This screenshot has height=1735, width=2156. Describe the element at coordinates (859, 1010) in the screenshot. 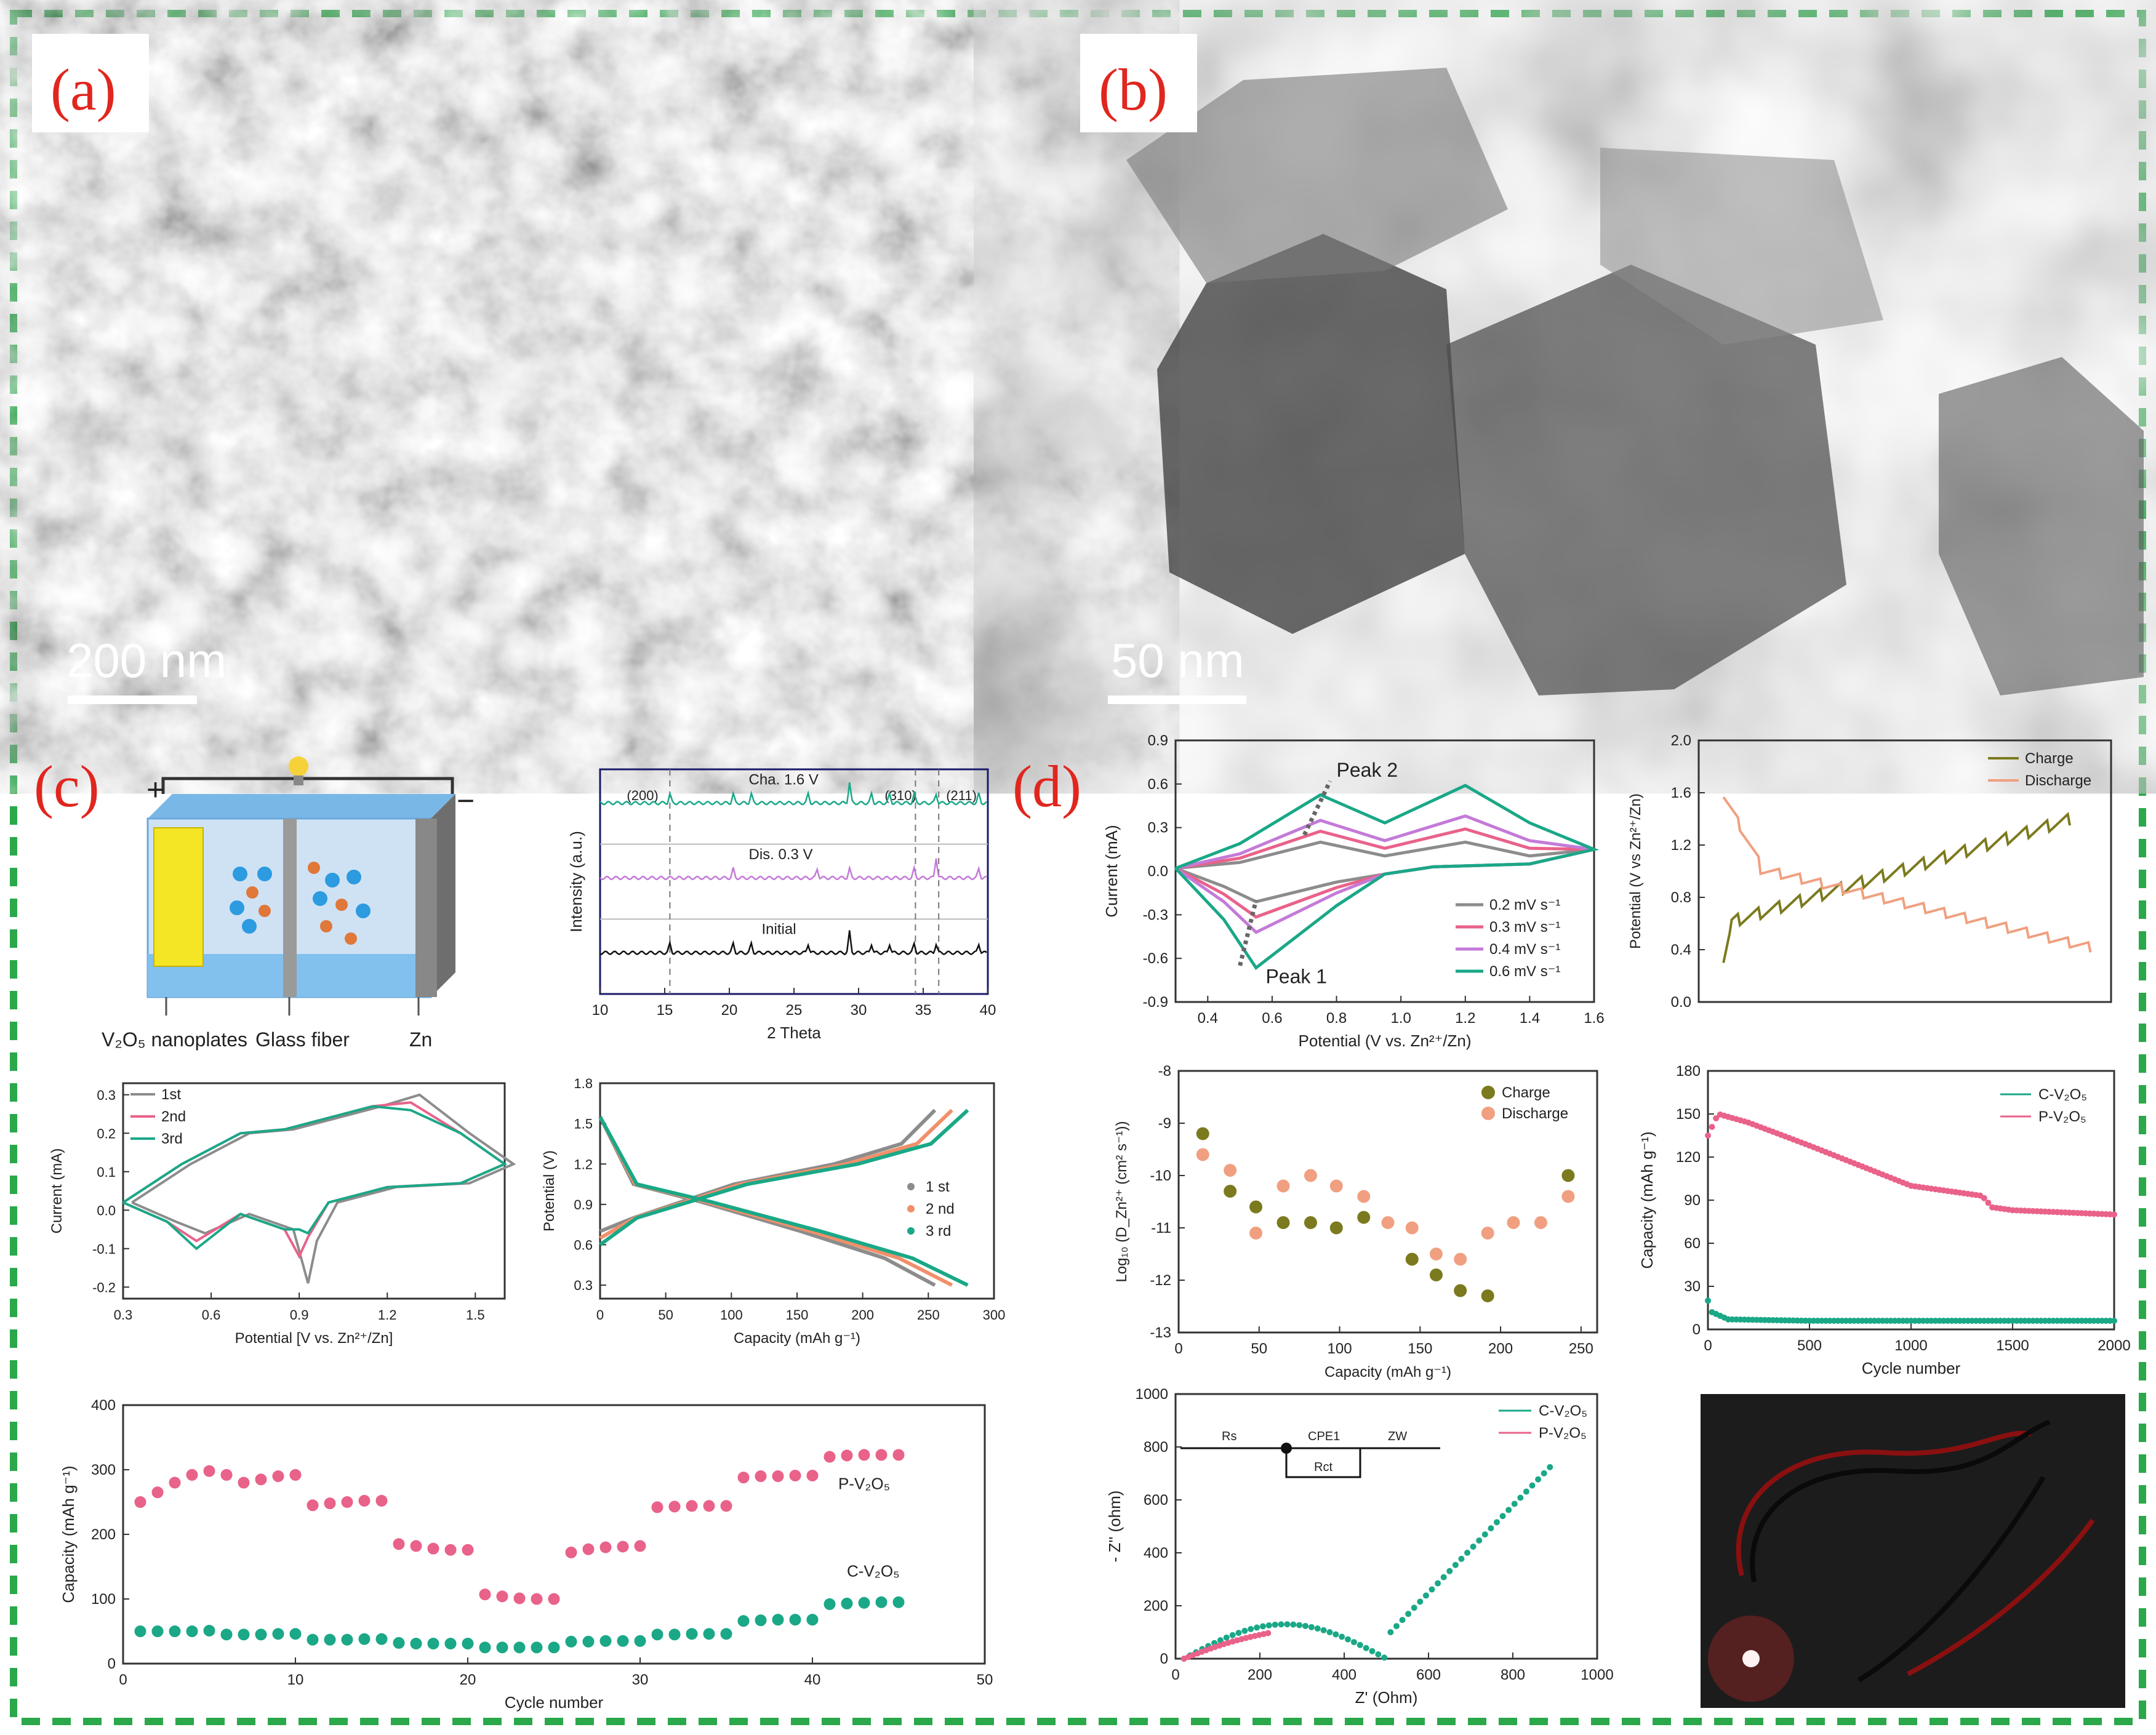

I see `x-tick-label: 30` at that location.